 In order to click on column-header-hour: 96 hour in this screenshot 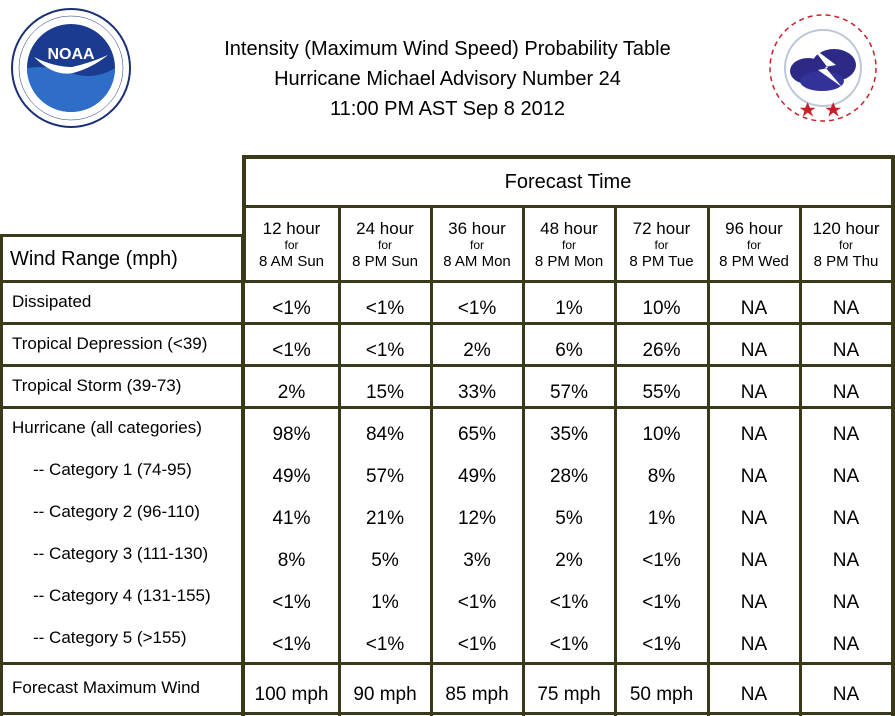, I will do `click(754, 228)`.